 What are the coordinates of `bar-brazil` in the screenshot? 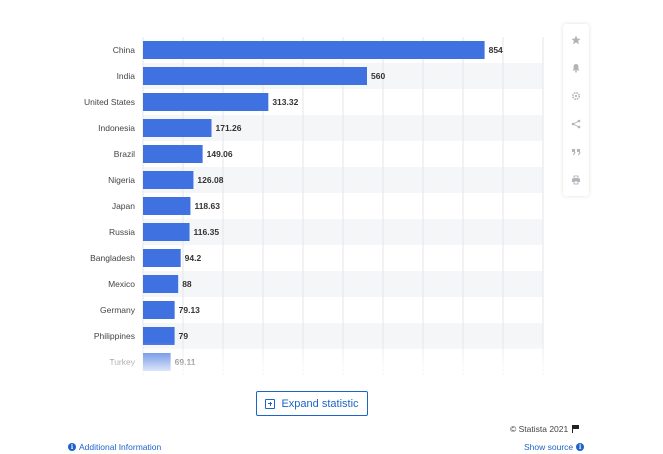 It's located at (173, 154).